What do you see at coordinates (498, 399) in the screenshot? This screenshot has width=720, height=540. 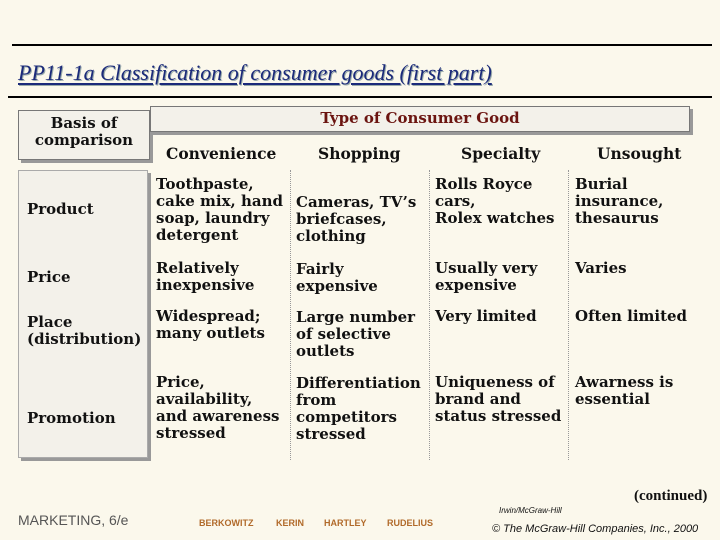 I see `table-cell: Uniqueness of brand and status stressed` at bounding box center [498, 399].